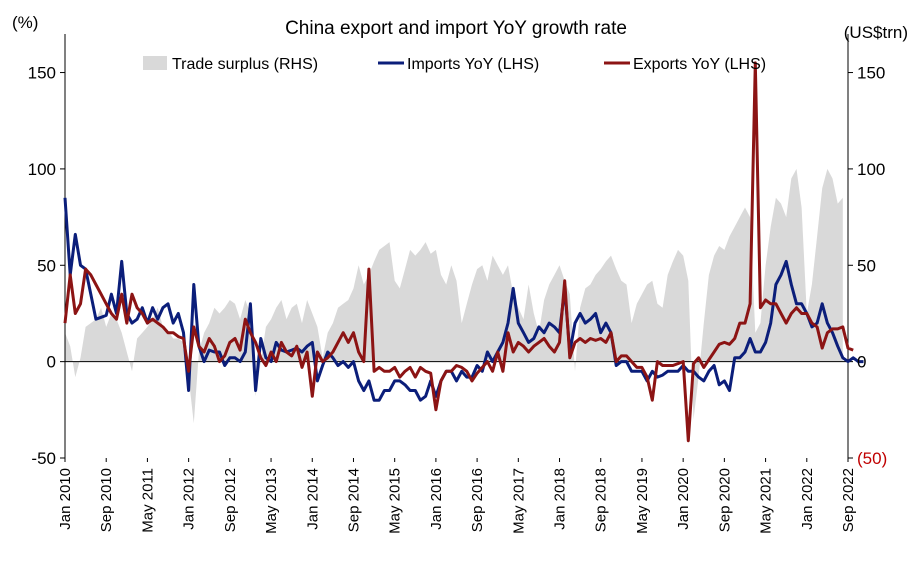  I want to click on x-tick-label: May 2011, so click(147, 500).